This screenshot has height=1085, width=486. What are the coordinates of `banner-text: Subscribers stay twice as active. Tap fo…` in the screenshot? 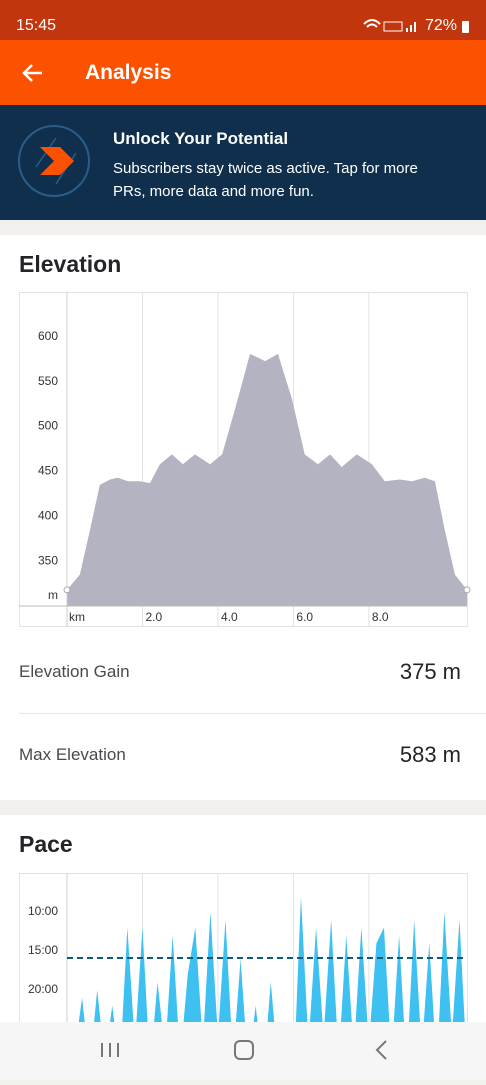 It's located at (265, 180).